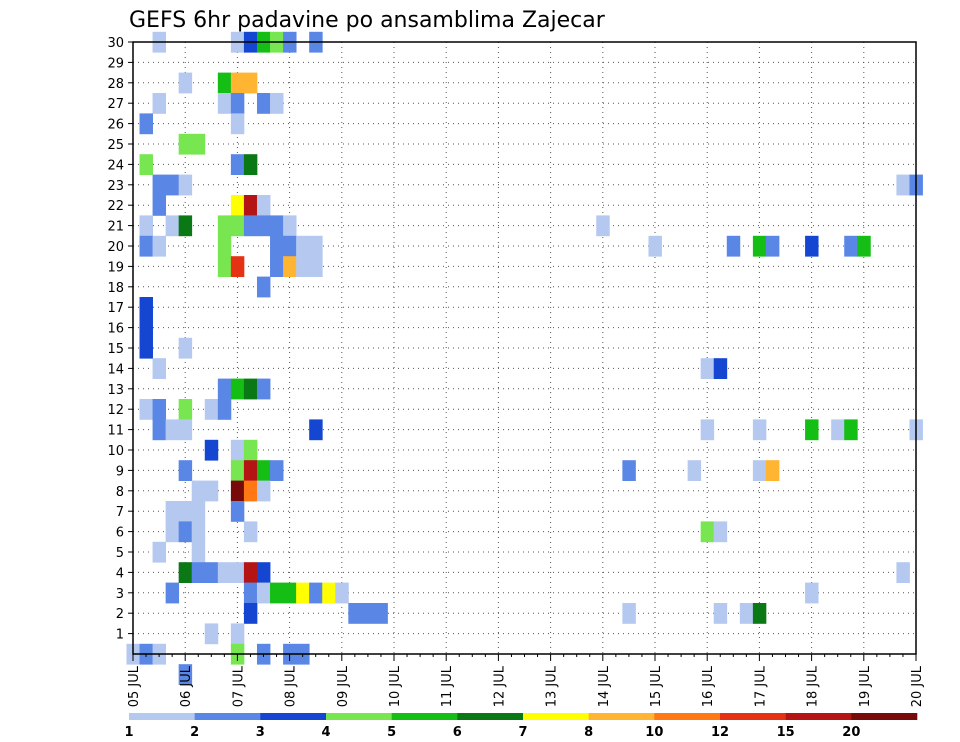 Image resolution: width=960 pixels, height=742 pixels. I want to click on x-tick-label: 12 JUL, so click(499, 686).